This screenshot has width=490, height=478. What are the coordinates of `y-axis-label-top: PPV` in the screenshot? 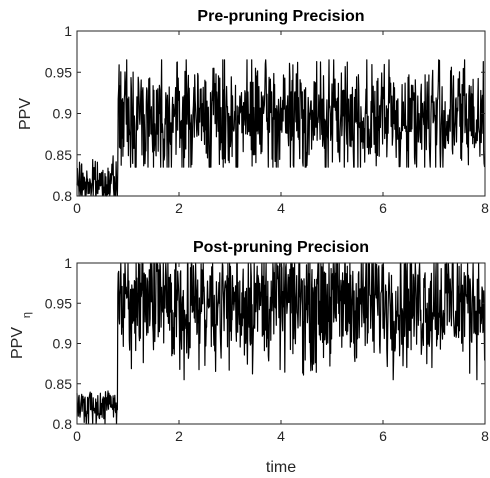 It's located at (25, 114).